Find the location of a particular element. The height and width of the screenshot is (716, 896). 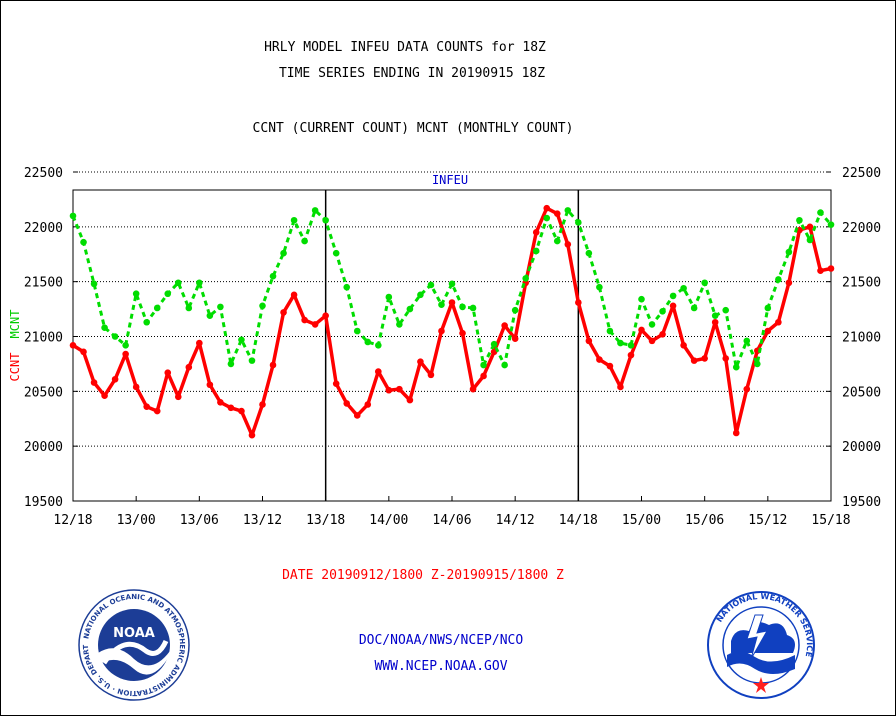

x-tick-label: 14/18 is located at coordinates (578, 520).